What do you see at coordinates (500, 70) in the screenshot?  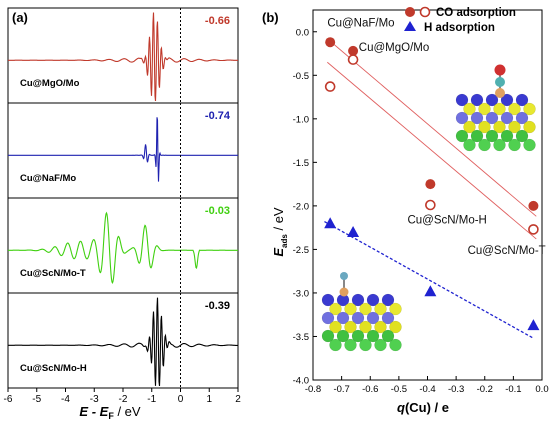 I see `oxygen-atom` at bounding box center [500, 70].